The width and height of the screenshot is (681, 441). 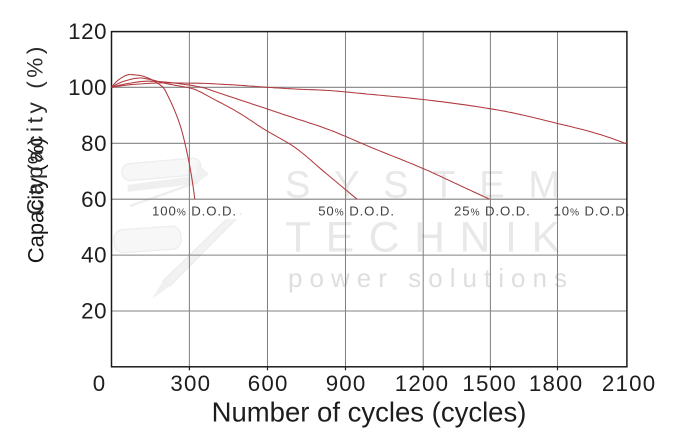 I want to click on svg-text: 2100, so click(x=629, y=383).